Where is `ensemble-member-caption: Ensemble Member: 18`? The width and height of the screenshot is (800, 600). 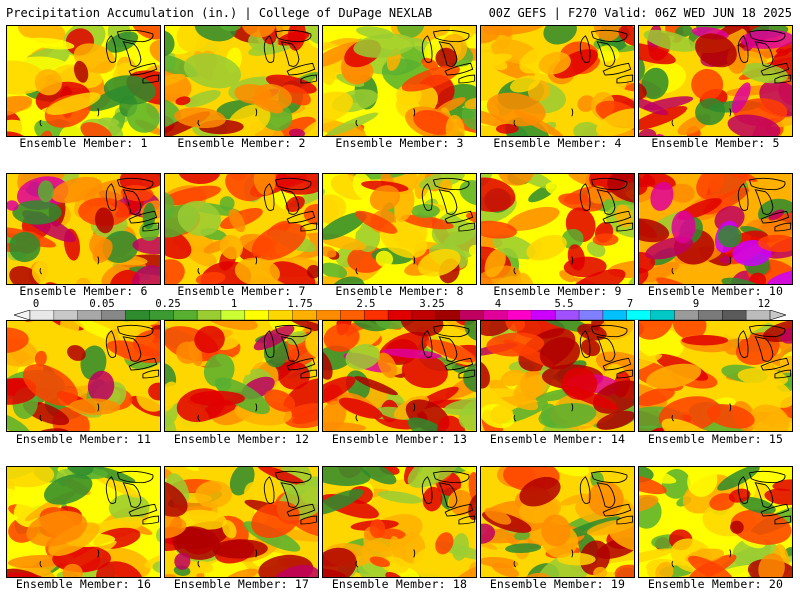 ensemble-member-caption: Ensemble Member: 18 is located at coordinates (399, 584).